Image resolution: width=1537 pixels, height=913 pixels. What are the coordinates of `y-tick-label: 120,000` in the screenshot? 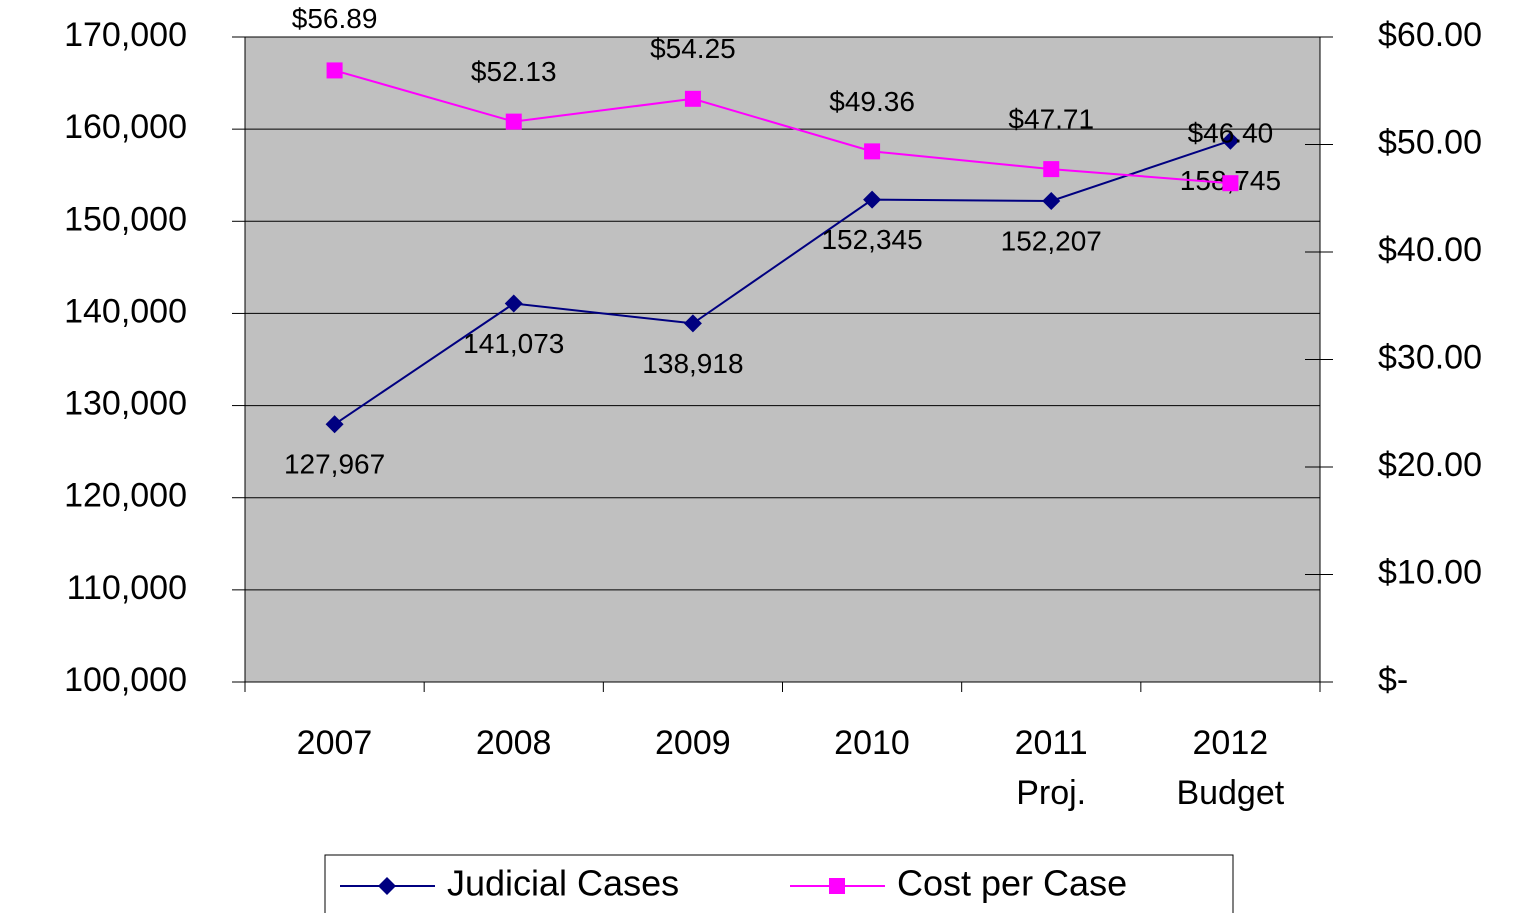 It's located at (125, 496).